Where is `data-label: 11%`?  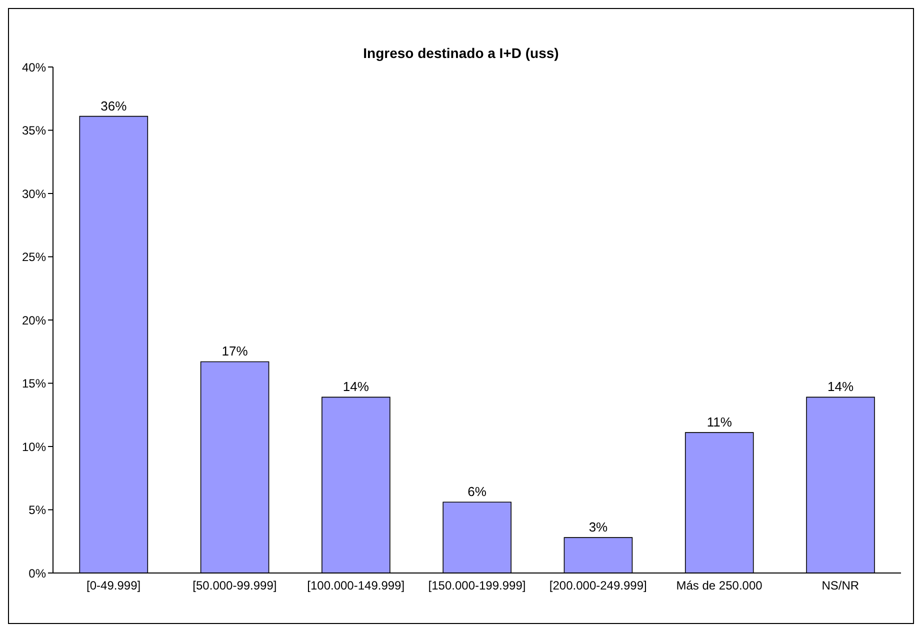 data-label: 11% is located at coordinates (719, 422).